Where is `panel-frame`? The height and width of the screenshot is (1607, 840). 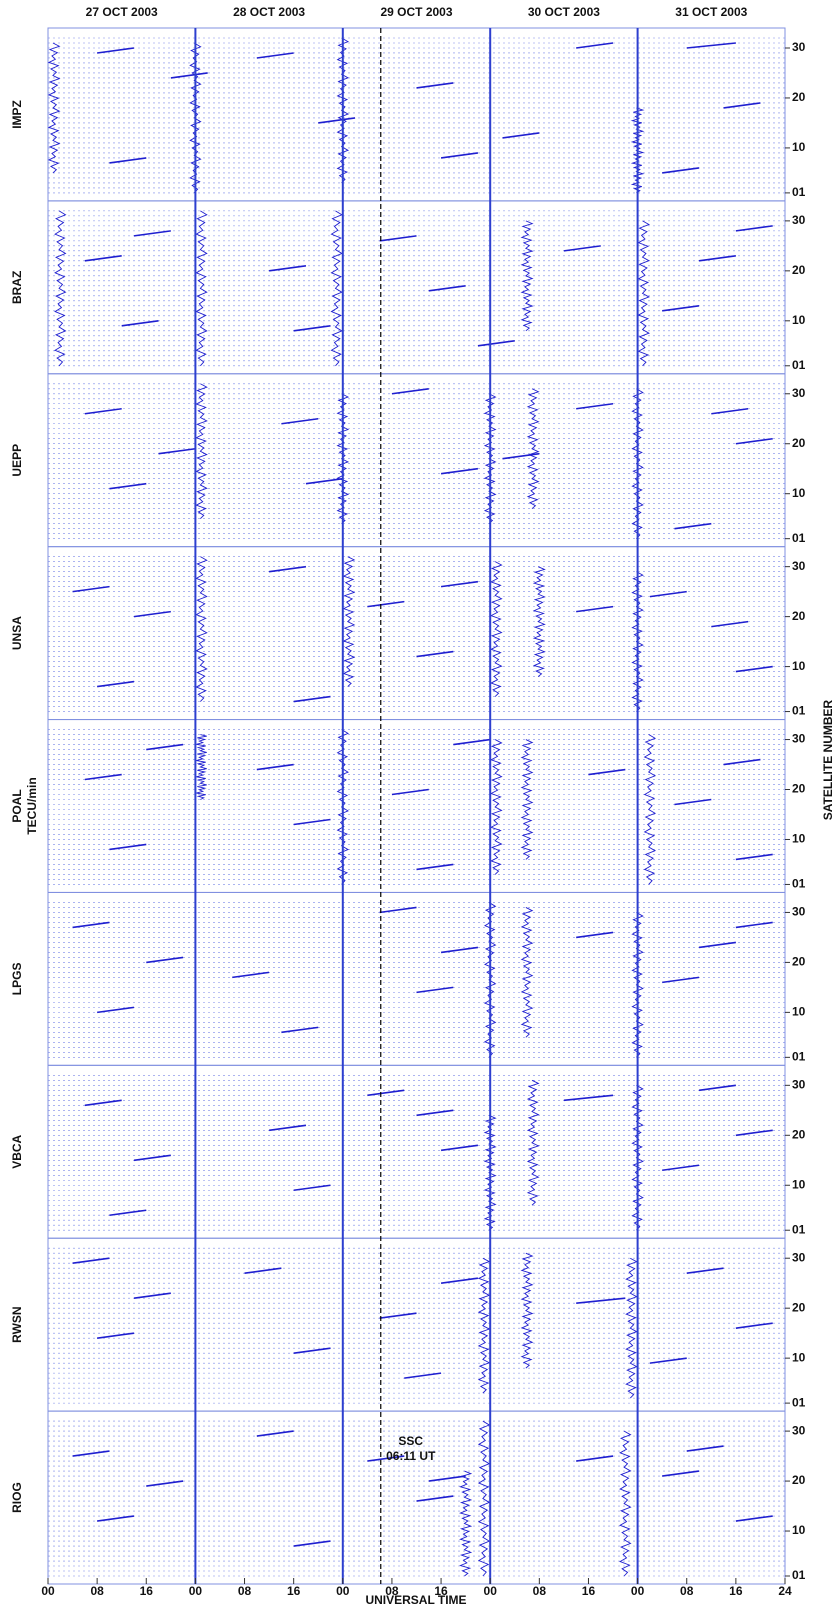
panel-frame is located at coordinates (416, 287).